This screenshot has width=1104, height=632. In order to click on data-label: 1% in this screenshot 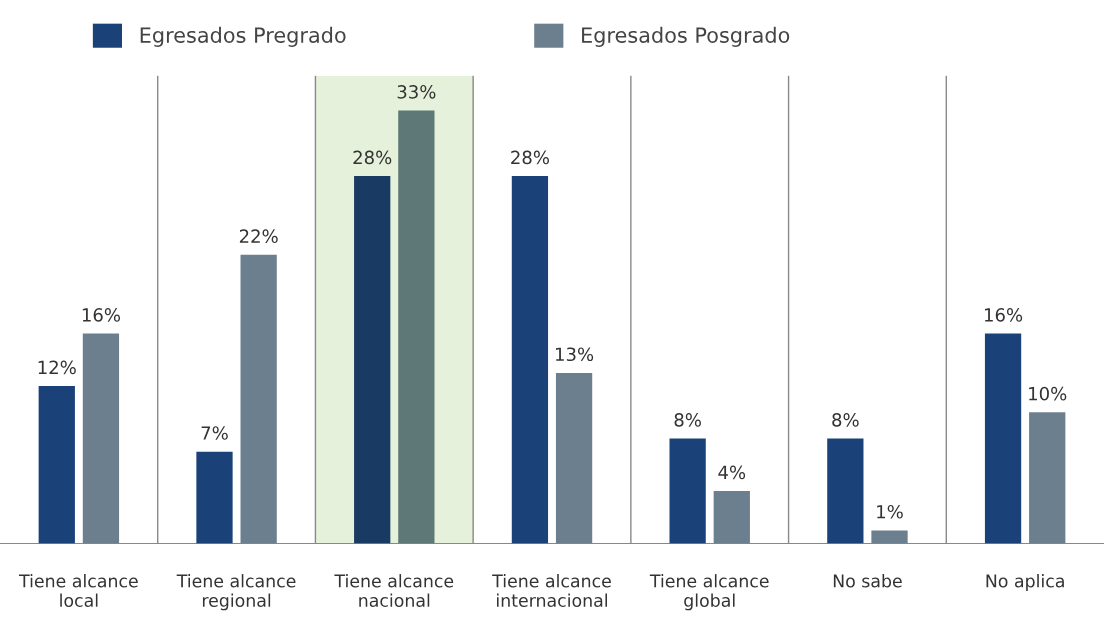, I will do `click(890, 511)`.